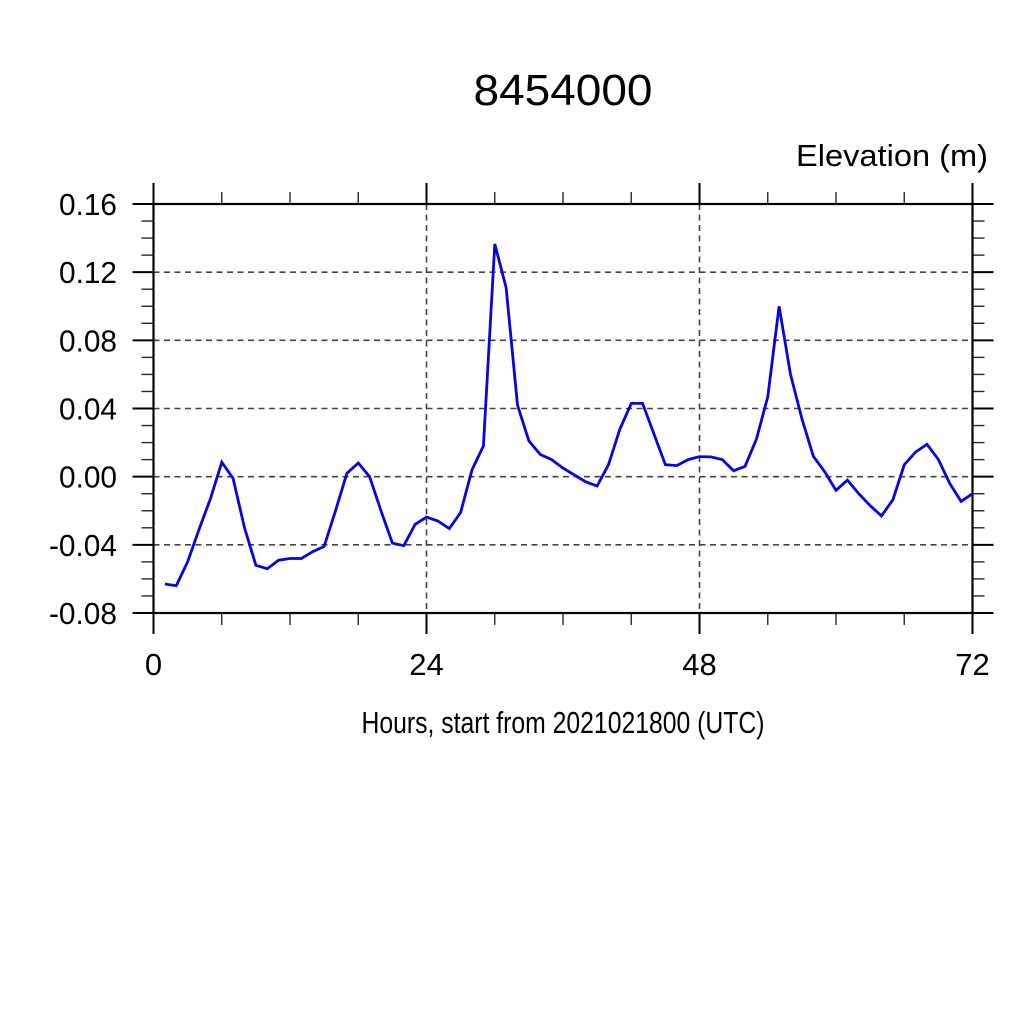 The height and width of the screenshot is (1024, 1024). Describe the element at coordinates (892, 155) in the screenshot. I see `y-axis-title: Elevation (m)` at that location.